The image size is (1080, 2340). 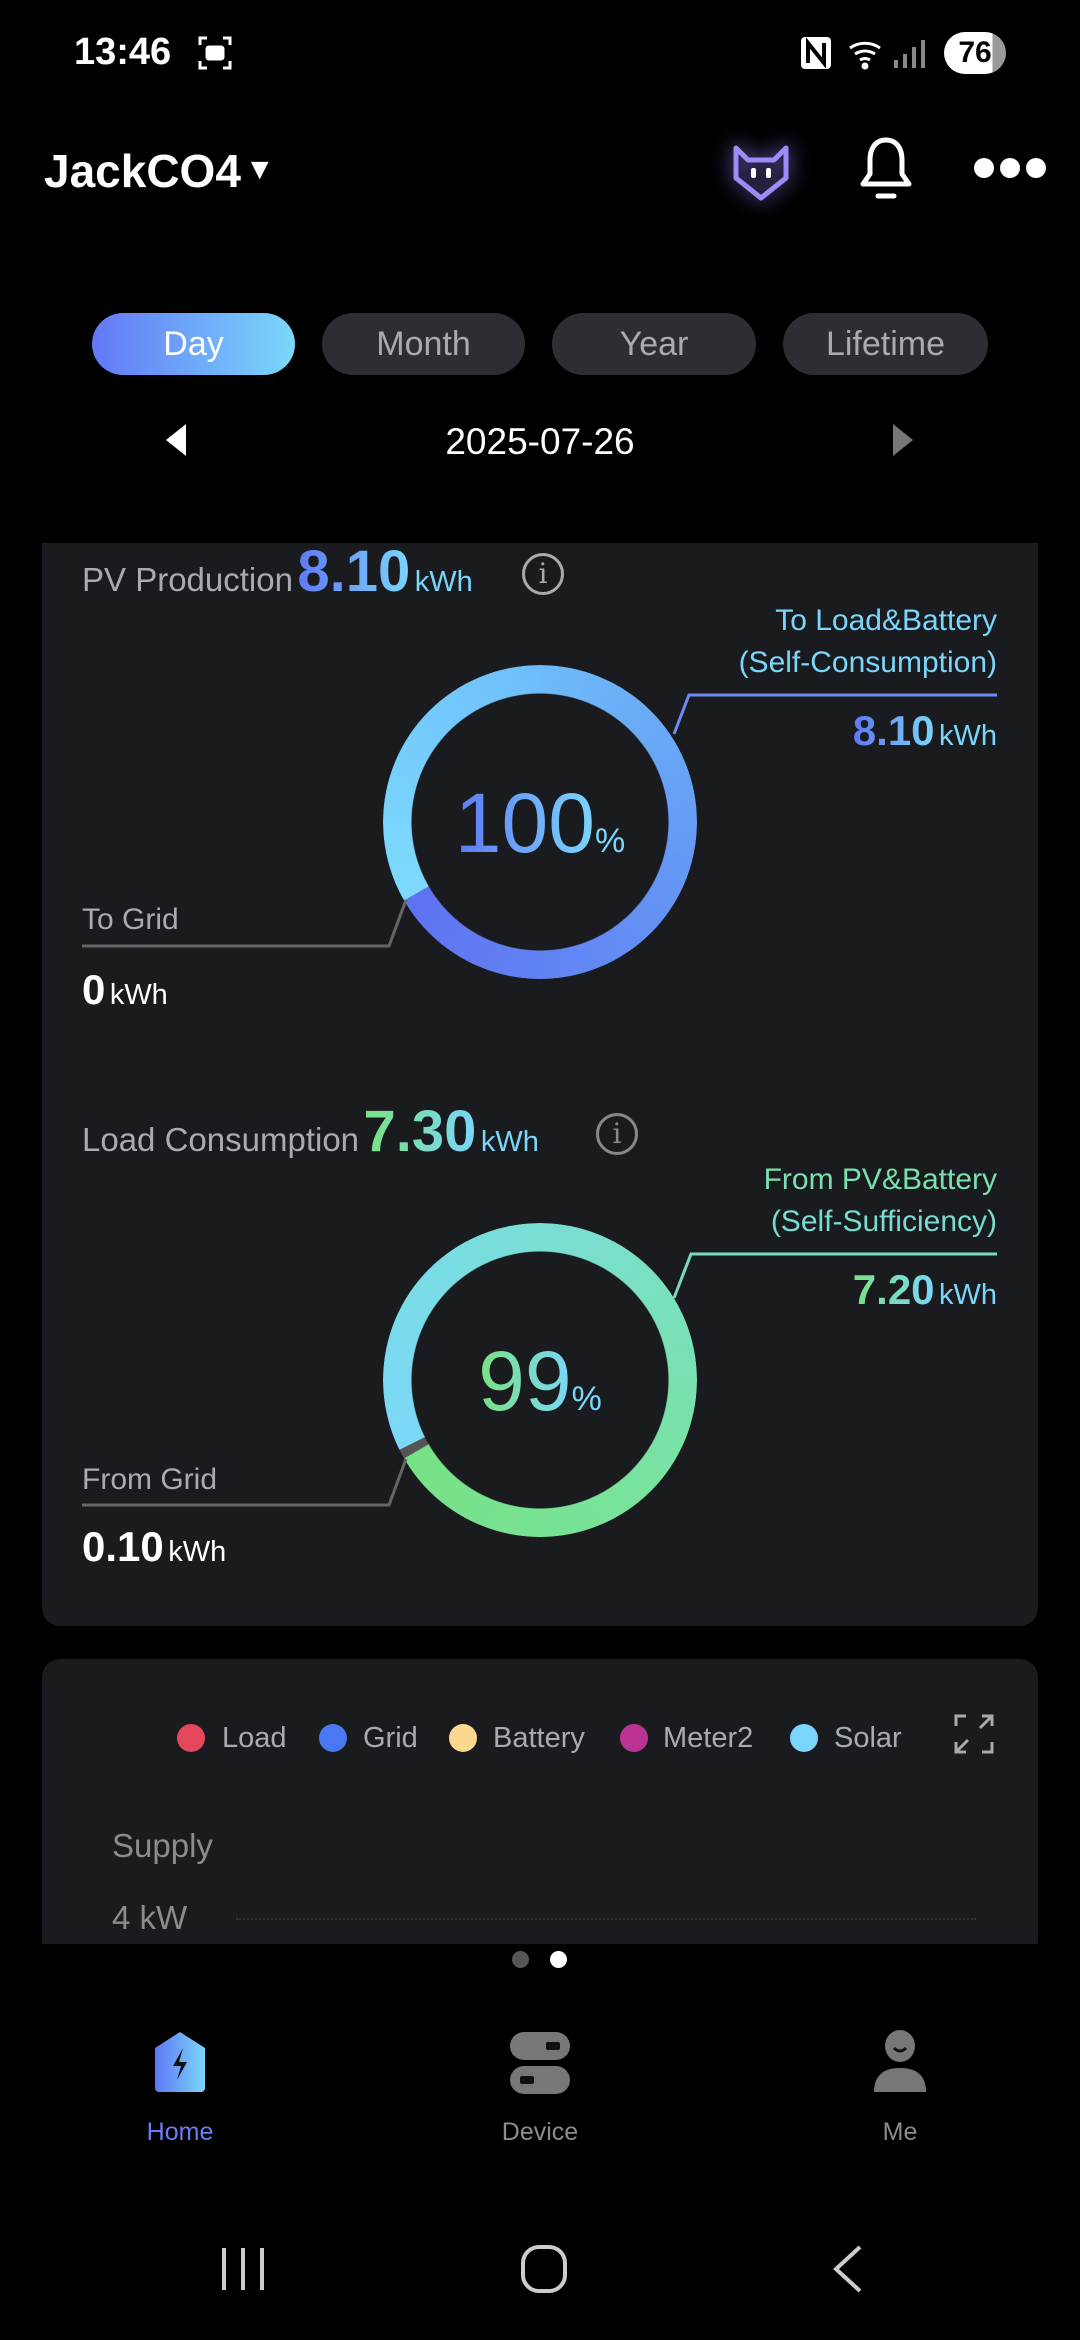 What do you see at coordinates (867, 662) in the screenshot?
I see `self-consumption-sublabel: (Self-Consumption)` at bounding box center [867, 662].